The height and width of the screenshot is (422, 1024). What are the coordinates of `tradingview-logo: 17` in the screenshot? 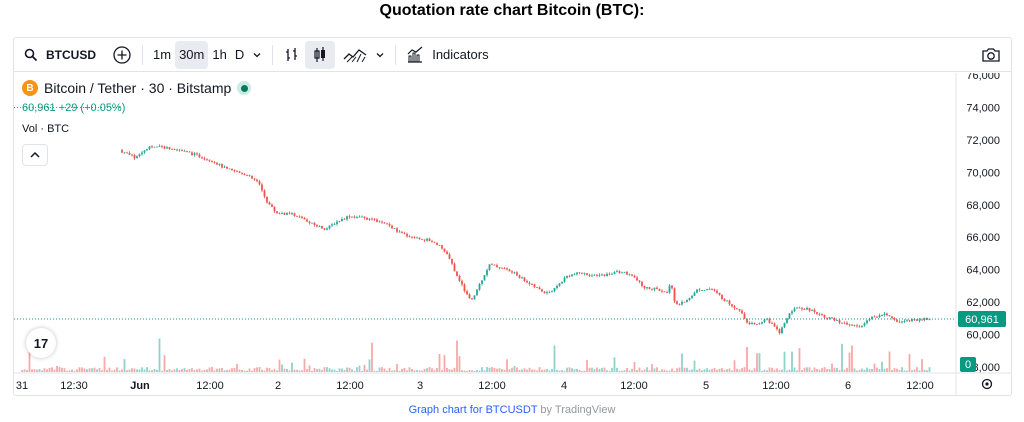 It's located at (41, 343).